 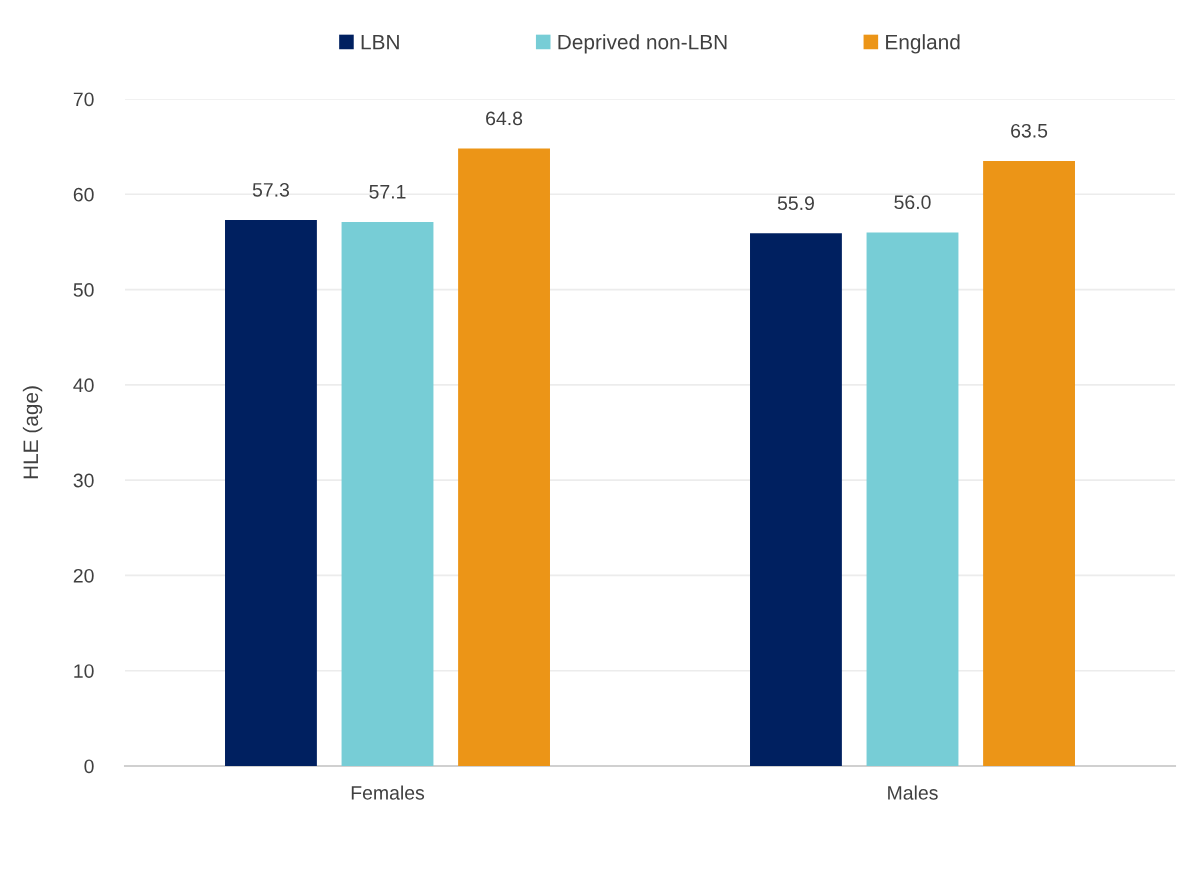 I want to click on data-label: 55.9, so click(x=795, y=203).